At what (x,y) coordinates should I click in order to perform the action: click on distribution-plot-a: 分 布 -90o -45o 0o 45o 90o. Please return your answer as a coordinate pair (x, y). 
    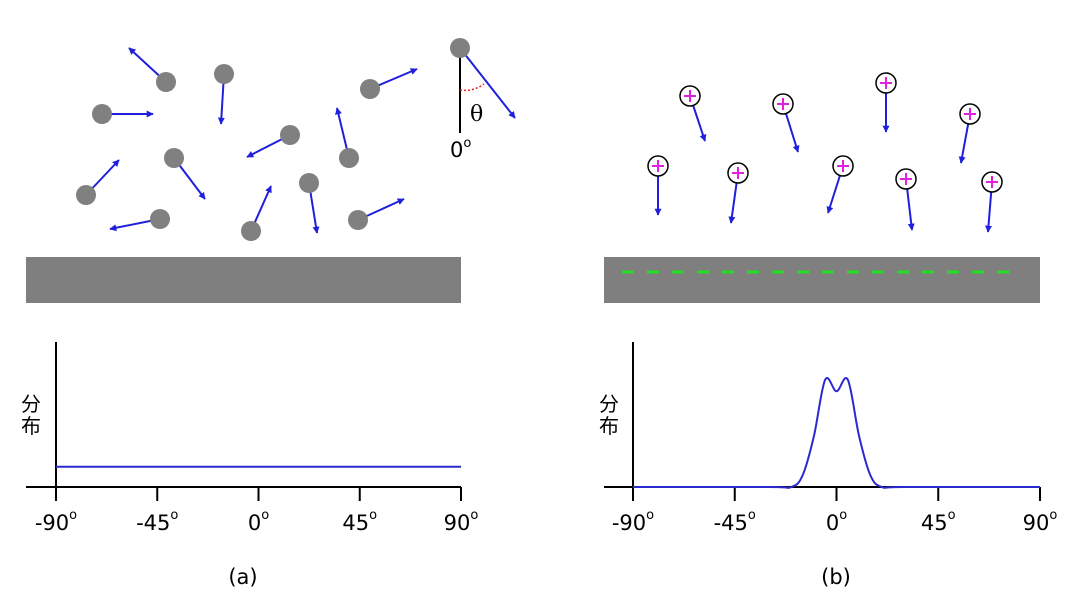
    Looking at the image, I should click on (249, 438).